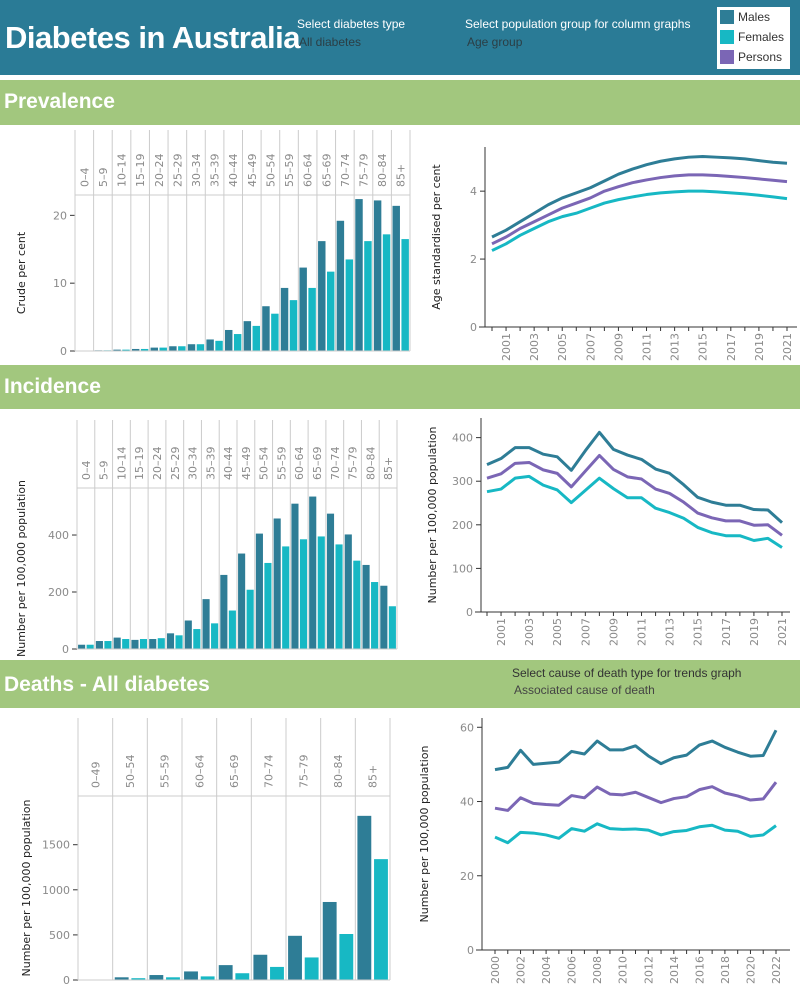 The width and height of the screenshot is (800, 1000). Describe the element at coordinates (330, 42) in the screenshot. I see `diabetes-type-filter: All diabetes` at that location.